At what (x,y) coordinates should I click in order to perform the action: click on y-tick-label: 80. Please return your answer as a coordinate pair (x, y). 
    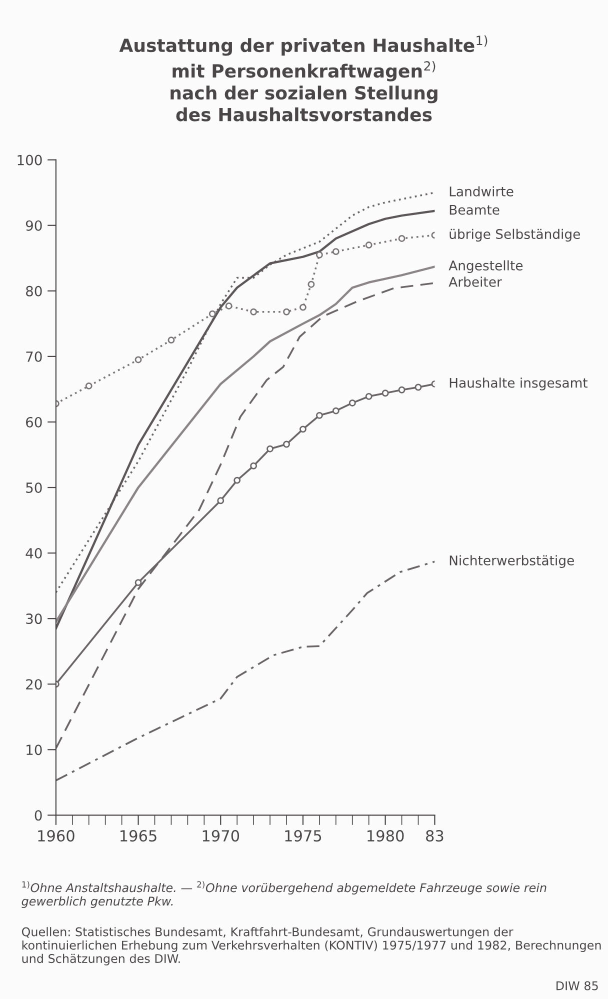
    Looking at the image, I should click on (34, 291).